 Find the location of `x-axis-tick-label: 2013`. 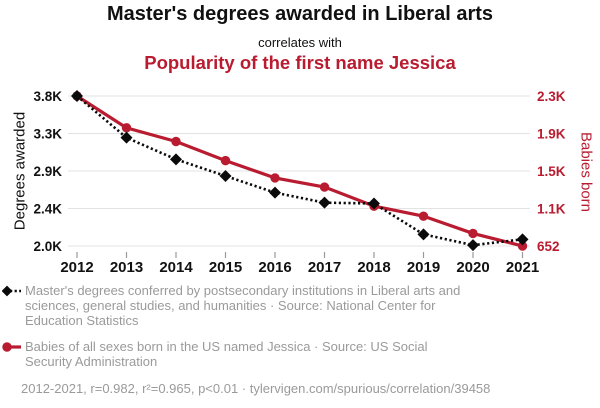

x-axis-tick-label: 2013 is located at coordinates (126, 267).